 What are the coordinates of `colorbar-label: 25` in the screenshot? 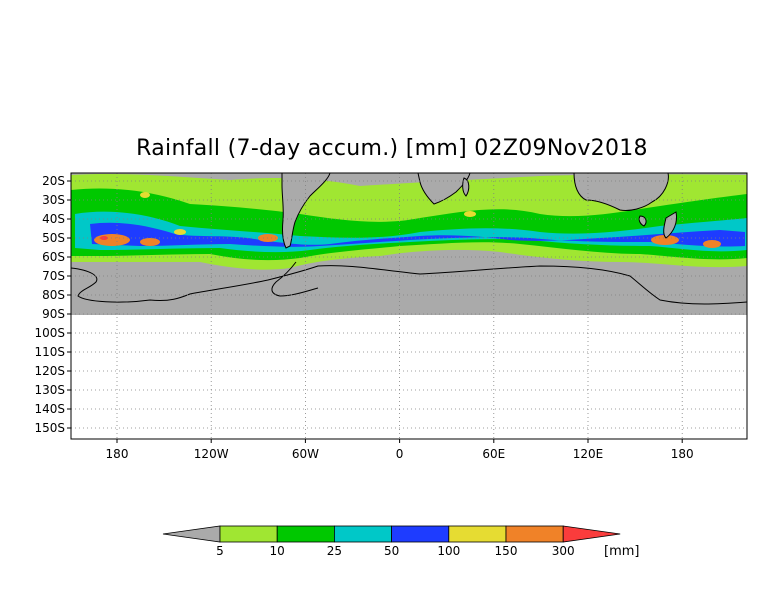 It's located at (334, 551).